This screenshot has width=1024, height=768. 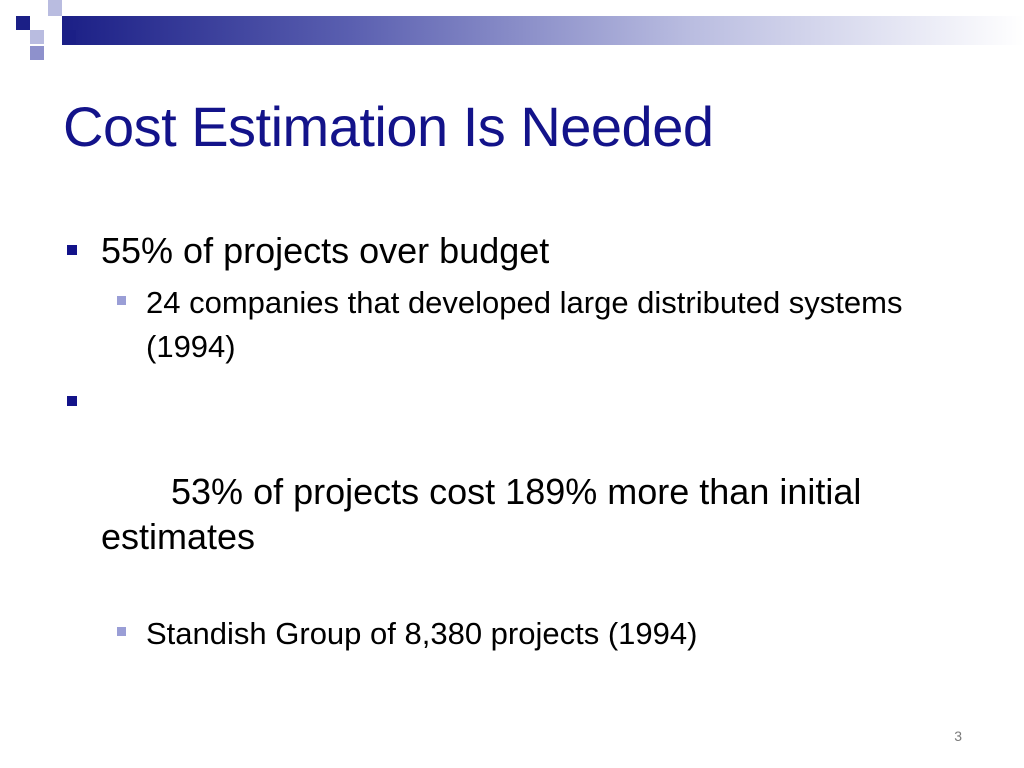 What do you see at coordinates (388, 126) in the screenshot?
I see `slide-title: Cost Estimation Is Needed` at bounding box center [388, 126].